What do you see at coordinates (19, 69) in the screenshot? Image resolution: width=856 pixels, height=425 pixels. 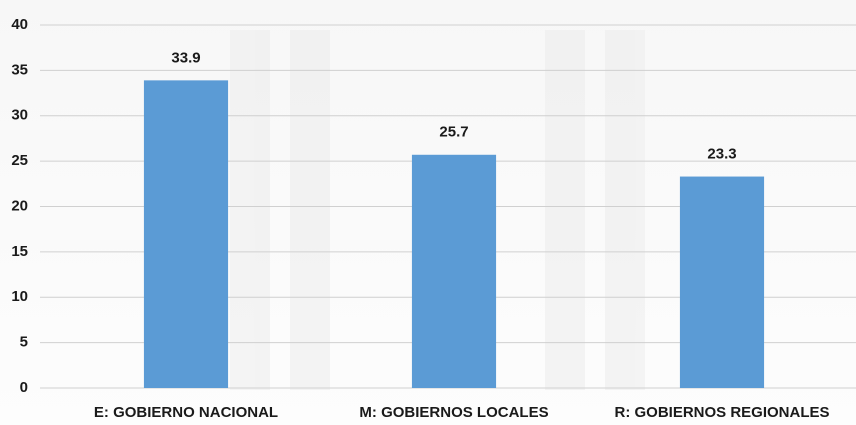 I see `y-tick-label: 35` at bounding box center [19, 69].